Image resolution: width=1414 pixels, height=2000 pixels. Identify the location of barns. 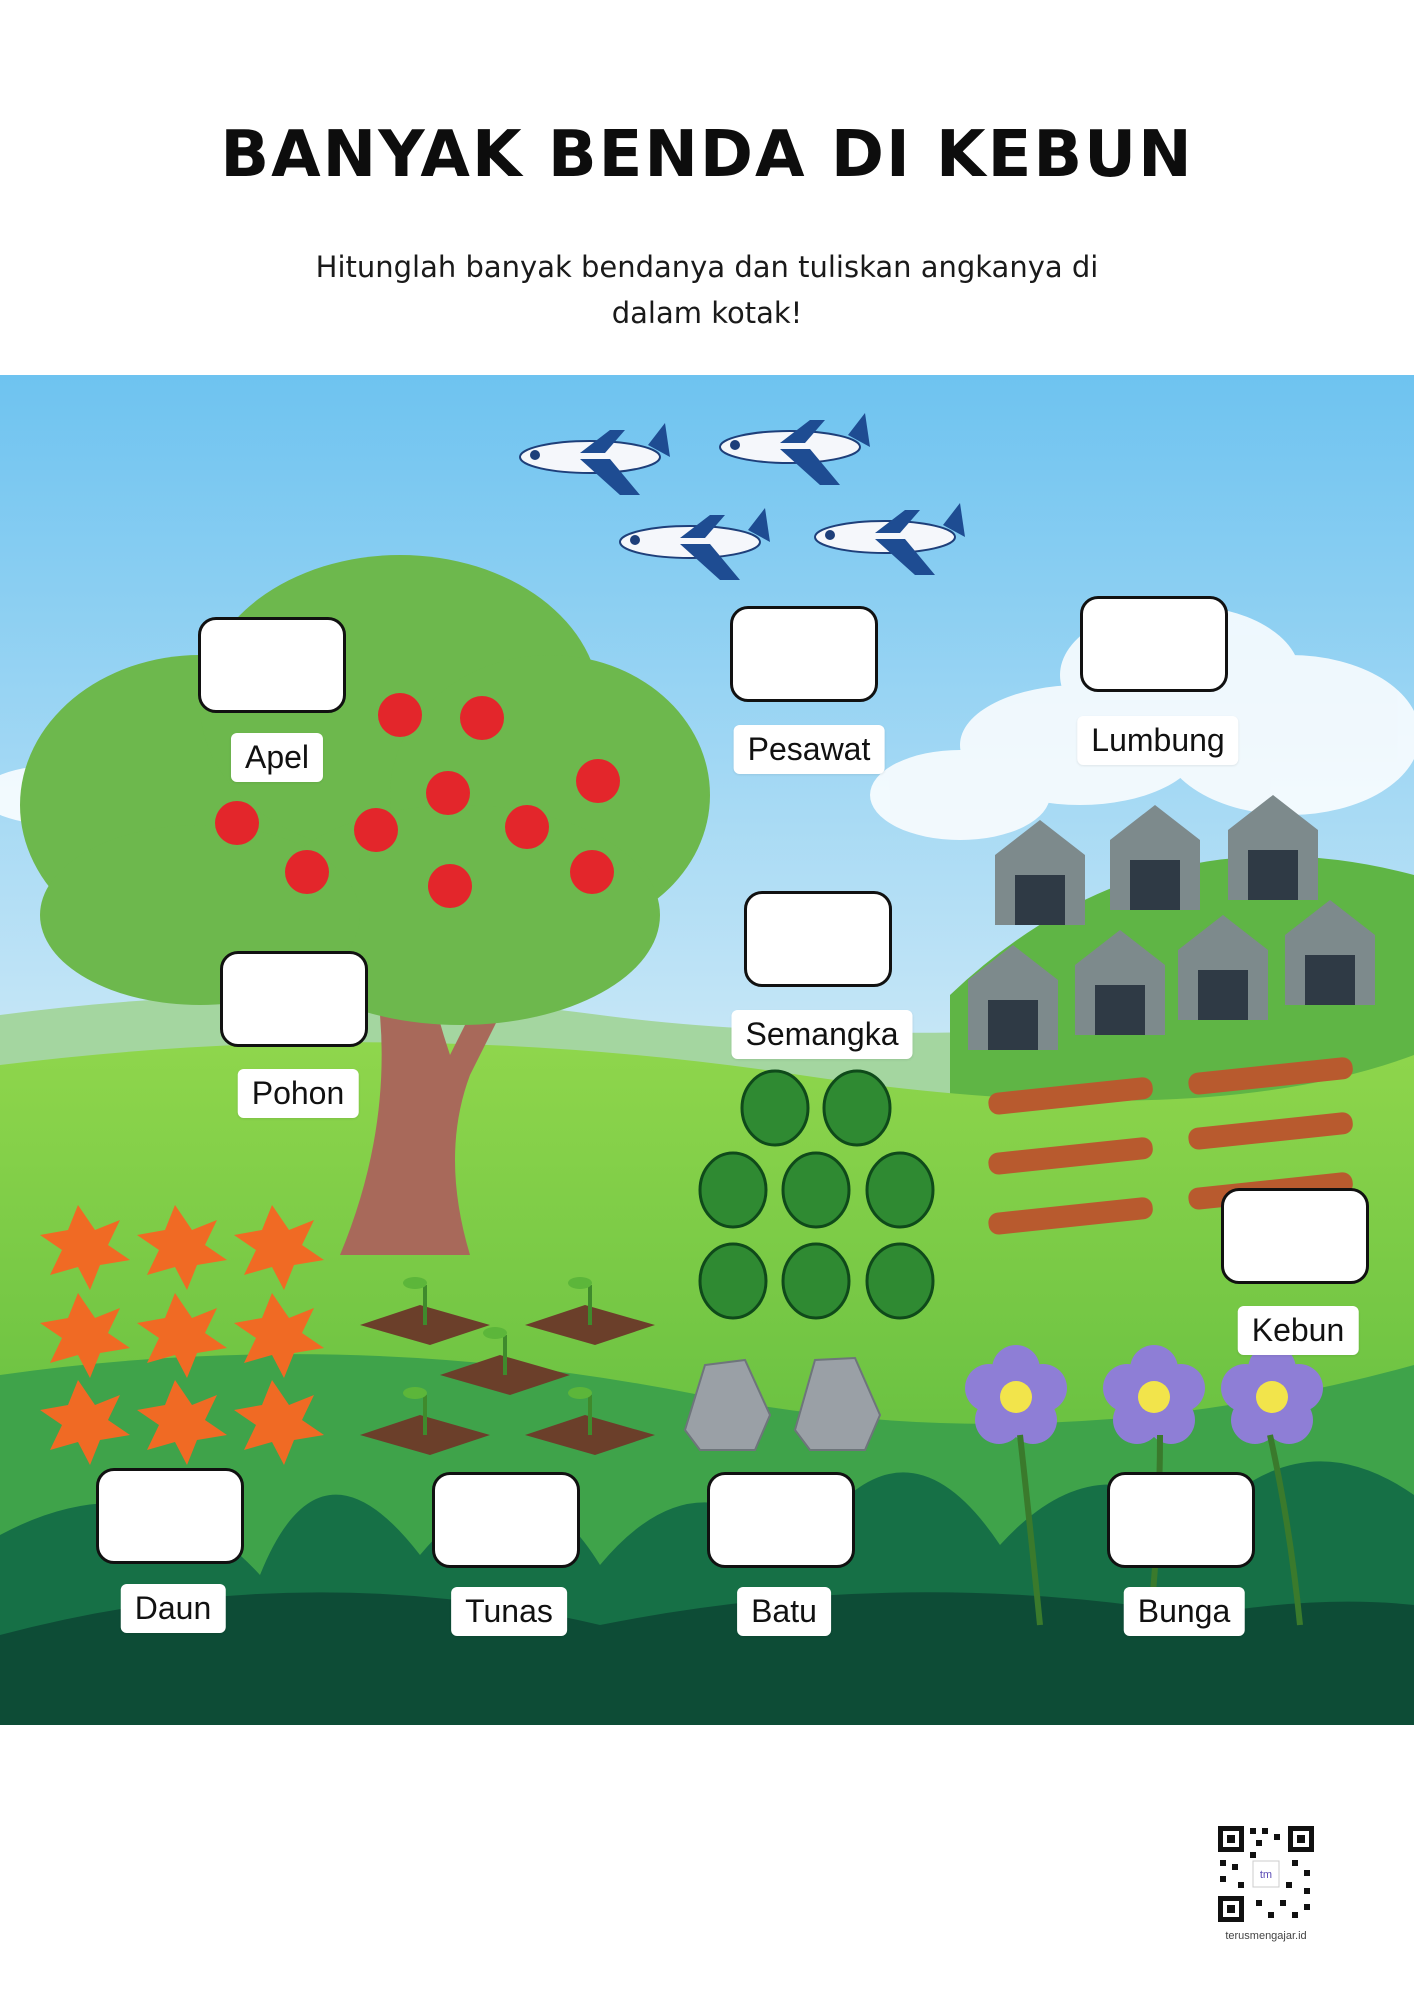
(1171, 922).